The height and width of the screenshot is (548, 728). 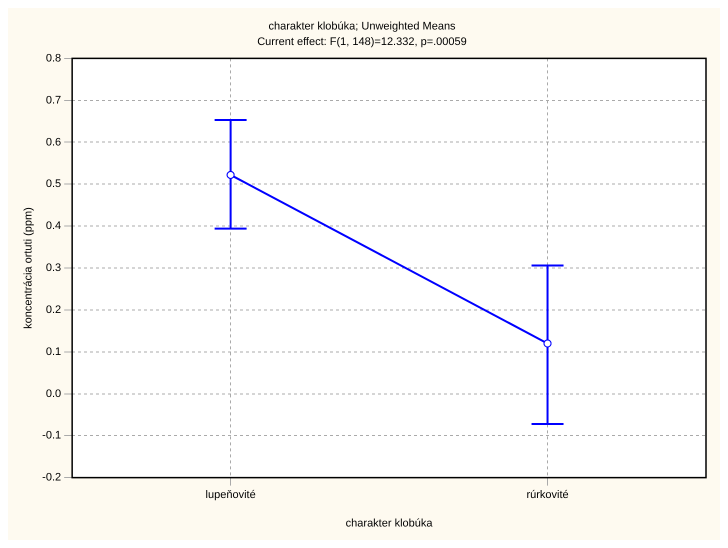 What do you see at coordinates (54, 226) in the screenshot?
I see `y-tick-label: 0.4` at bounding box center [54, 226].